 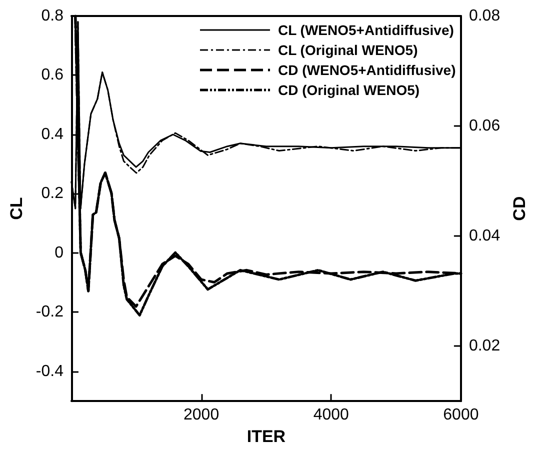 What do you see at coordinates (349, 90) in the screenshot?
I see `legend-label: CD (Original WENO5)` at bounding box center [349, 90].